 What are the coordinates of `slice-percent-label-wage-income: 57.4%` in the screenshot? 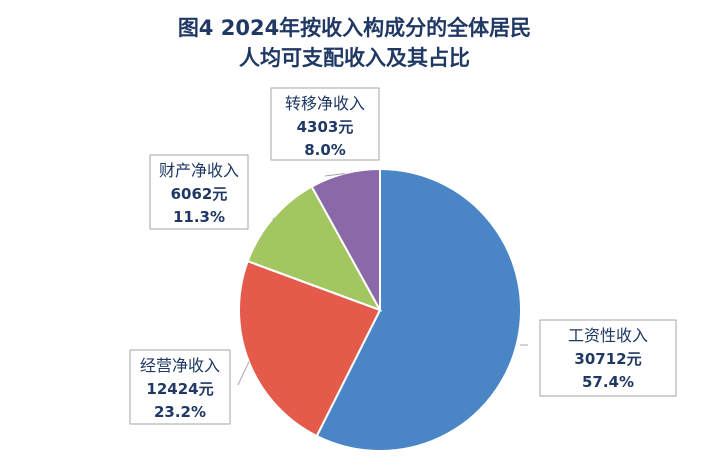 It's located at (608, 382).